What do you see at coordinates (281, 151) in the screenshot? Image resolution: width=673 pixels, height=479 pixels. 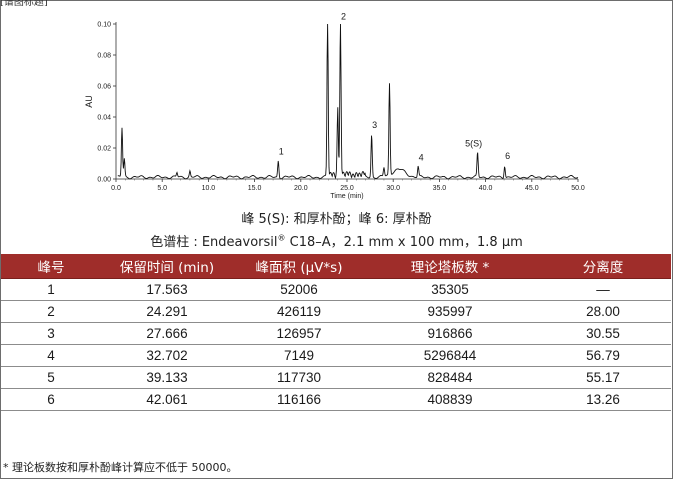 I see `peak-label: 1` at bounding box center [281, 151].